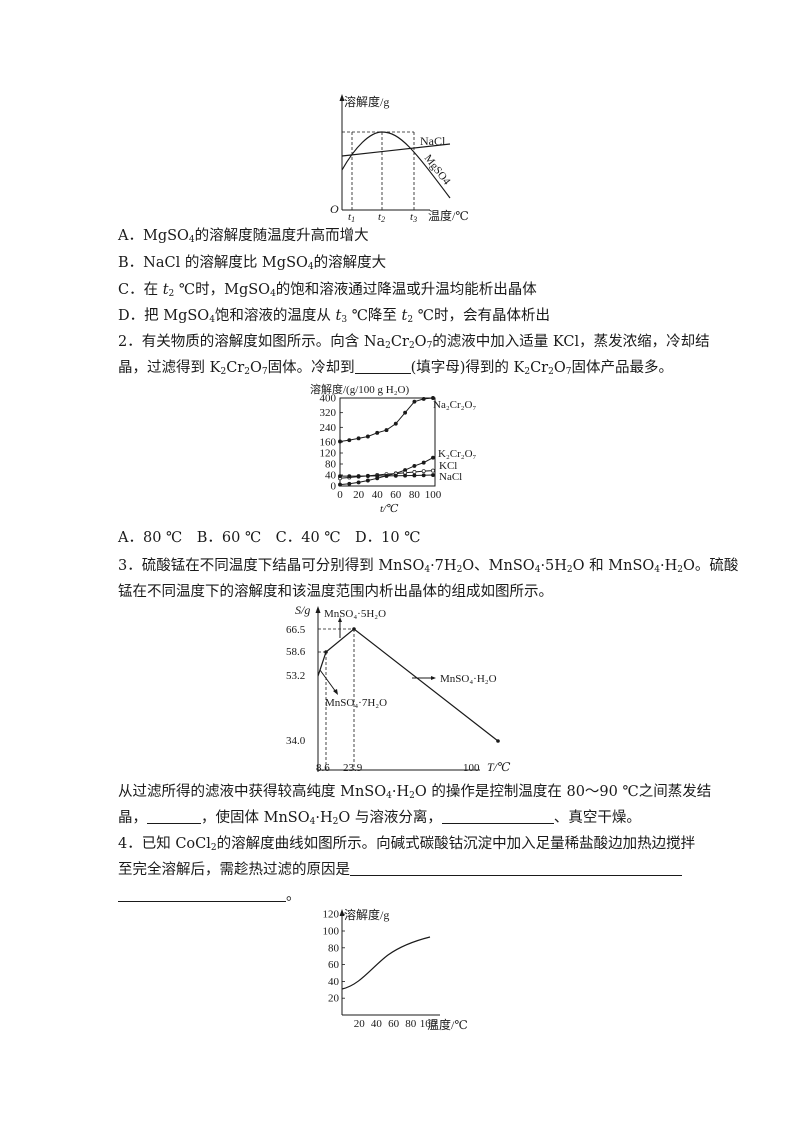 The width and height of the screenshot is (800, 1132). I want to click on chart2-xtick-label: 80, so click(415, 495).